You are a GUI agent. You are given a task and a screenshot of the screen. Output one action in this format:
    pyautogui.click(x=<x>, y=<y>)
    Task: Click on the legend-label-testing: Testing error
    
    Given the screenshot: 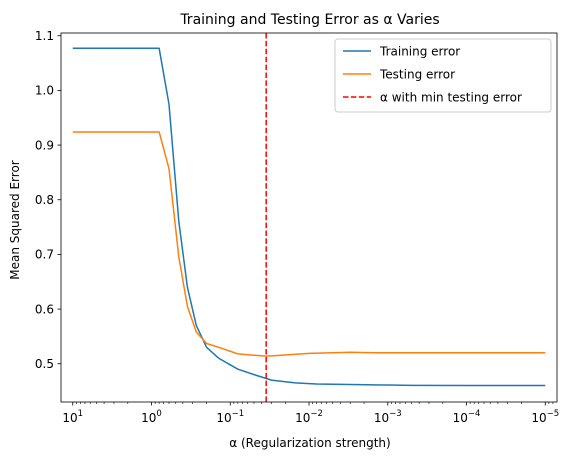 What is the action you would take?
    pyautogui.click(x=417, y=74)
    